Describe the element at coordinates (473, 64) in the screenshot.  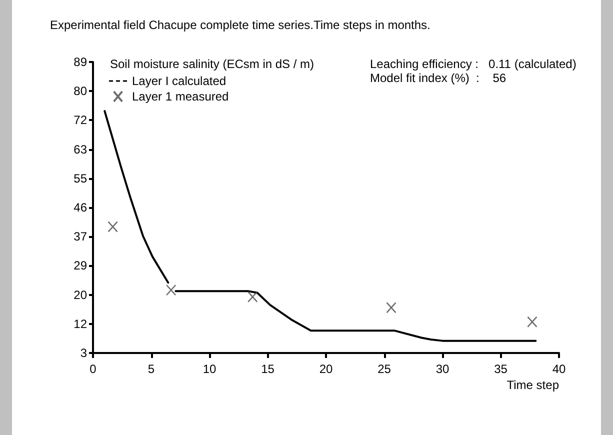
I see `annotation: Leaching efficiency : 0.11 (calculated)` at that location.